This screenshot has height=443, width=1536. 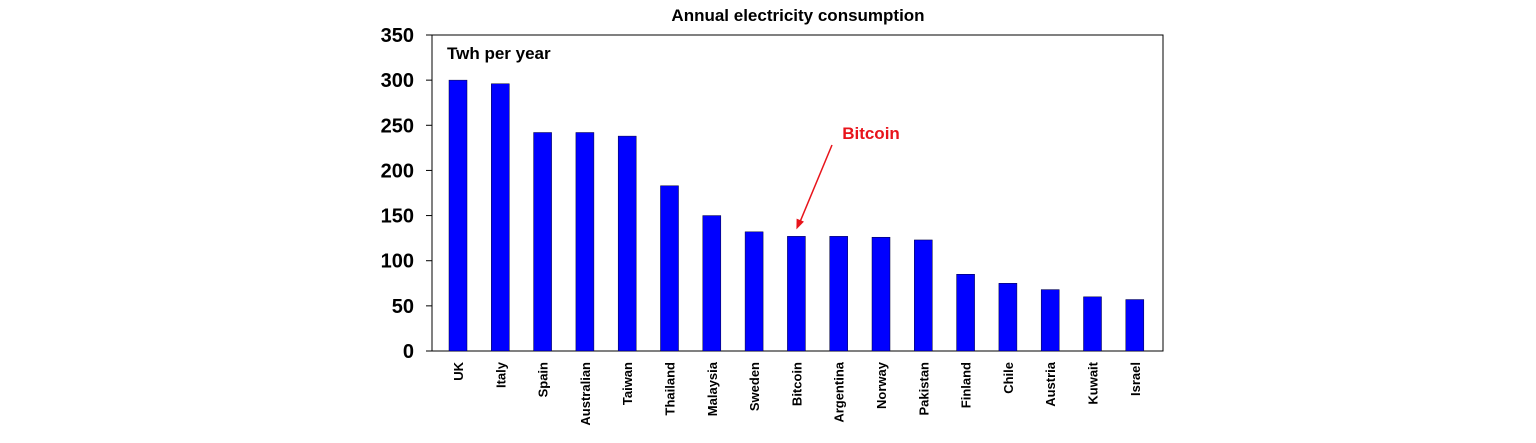 I want to click on x-tick-label: Norway, so click(x=881, y=385).